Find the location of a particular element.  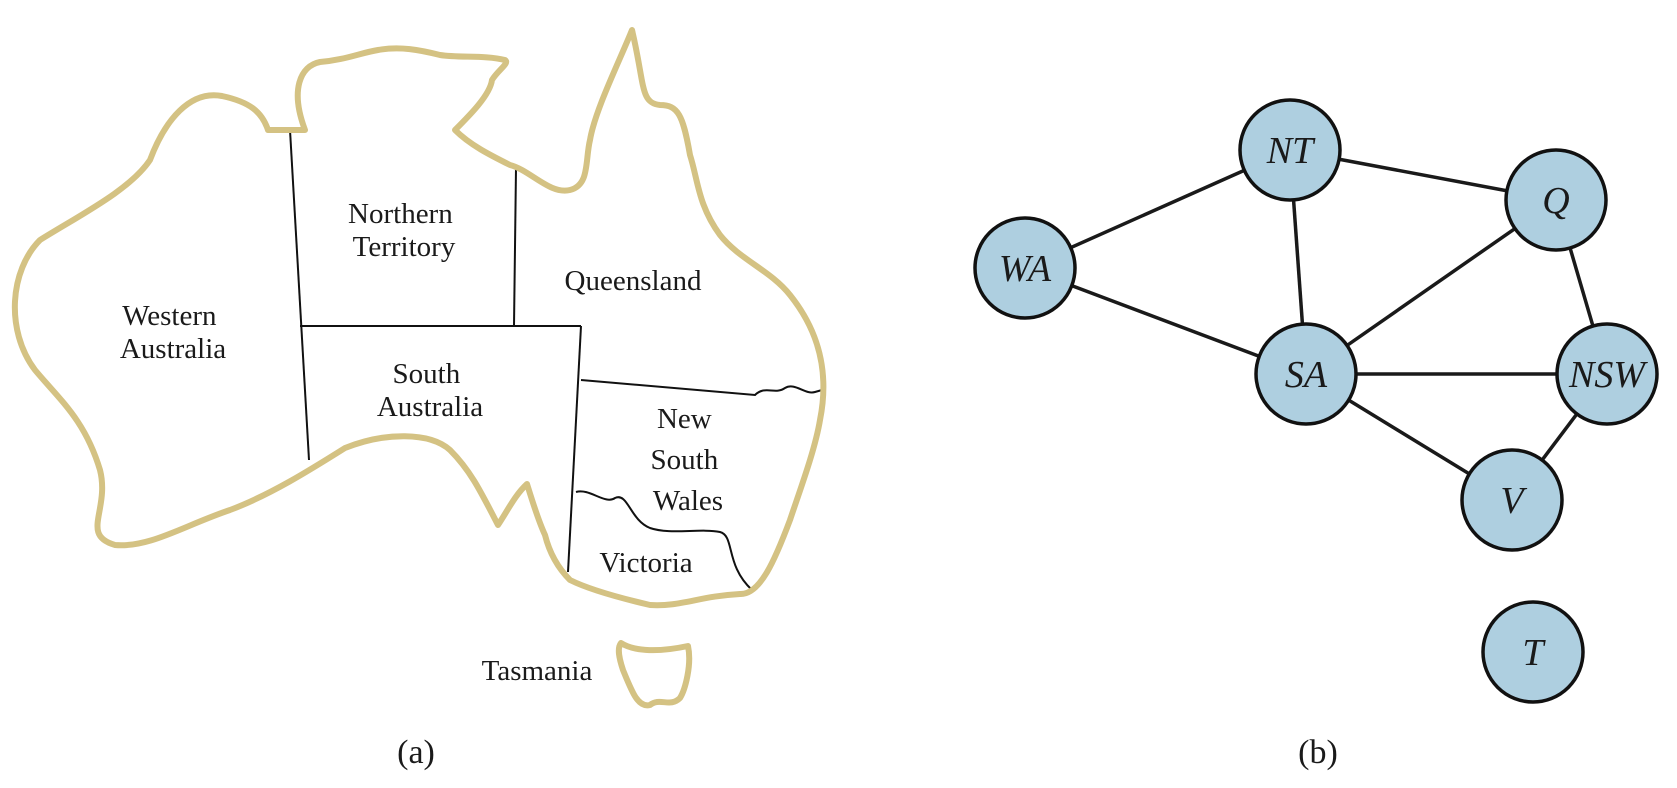

border-qld-nsw is located at coordinates (701, 388).